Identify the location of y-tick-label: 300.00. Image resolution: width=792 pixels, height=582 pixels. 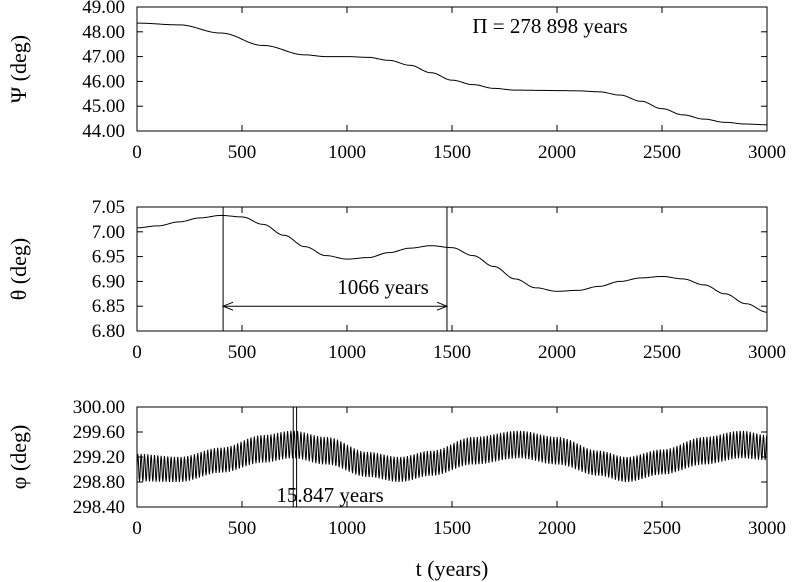
(99, 407).